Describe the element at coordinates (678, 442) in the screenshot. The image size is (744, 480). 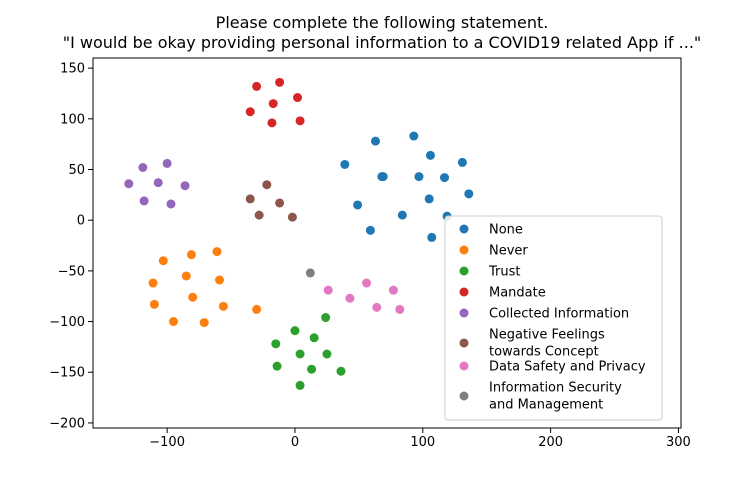
I see `x-tick-label: 300` at that location.